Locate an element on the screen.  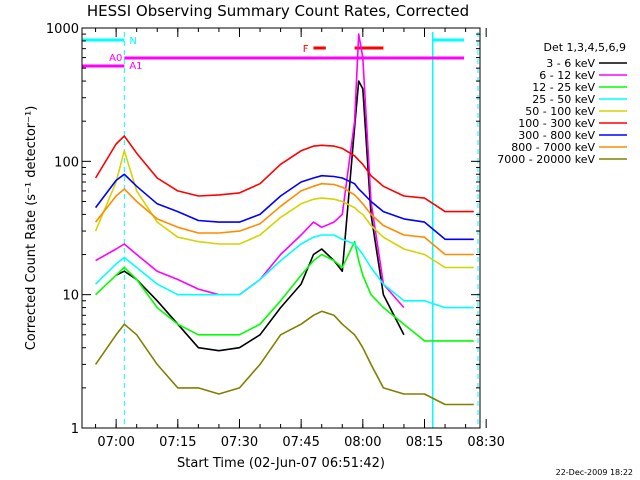
x-tick-label: 08:00 is located at coordinates (362, 442).